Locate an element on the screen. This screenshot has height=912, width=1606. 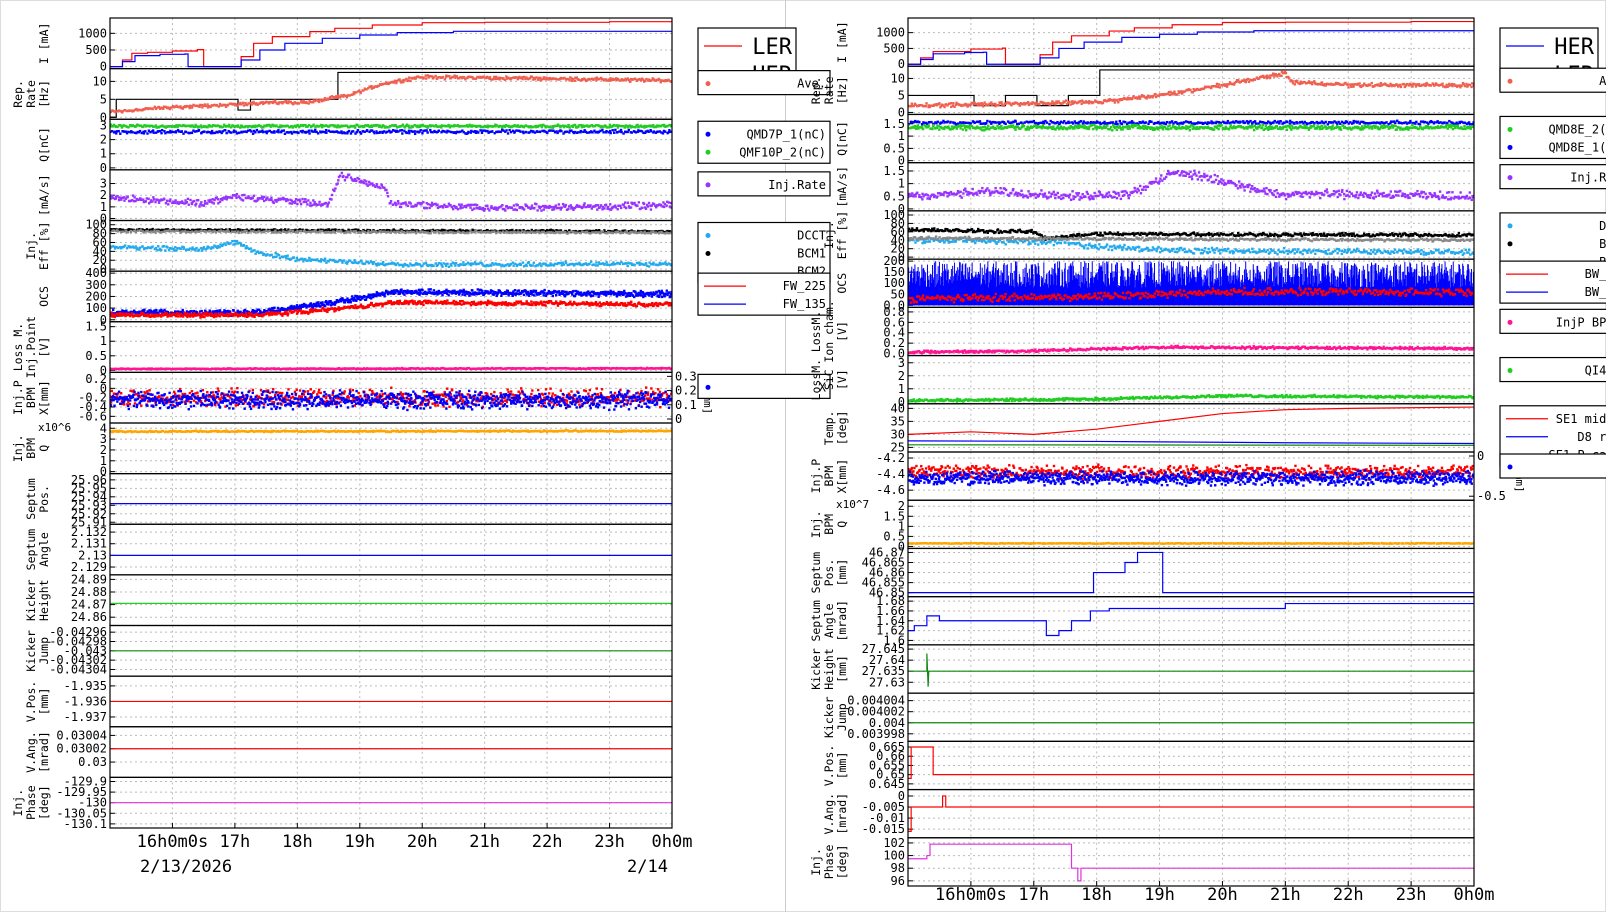
legend-label: QMD7P_1(nC) is located at coordinates (786, 134).